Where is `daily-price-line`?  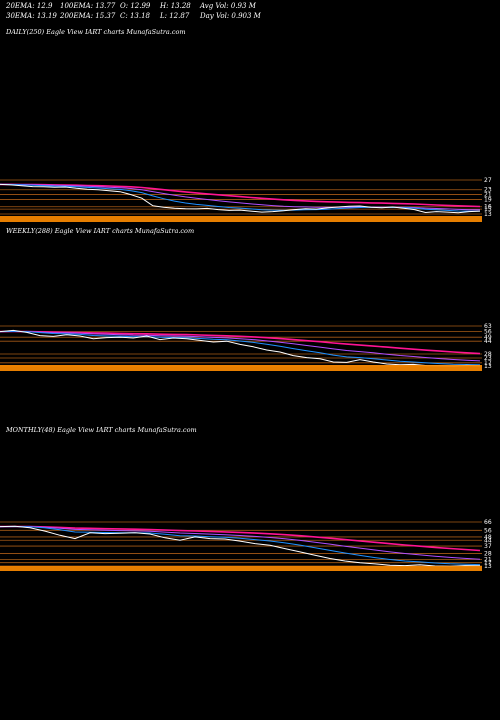
daily-price-line is located at coordinates (240, 198).